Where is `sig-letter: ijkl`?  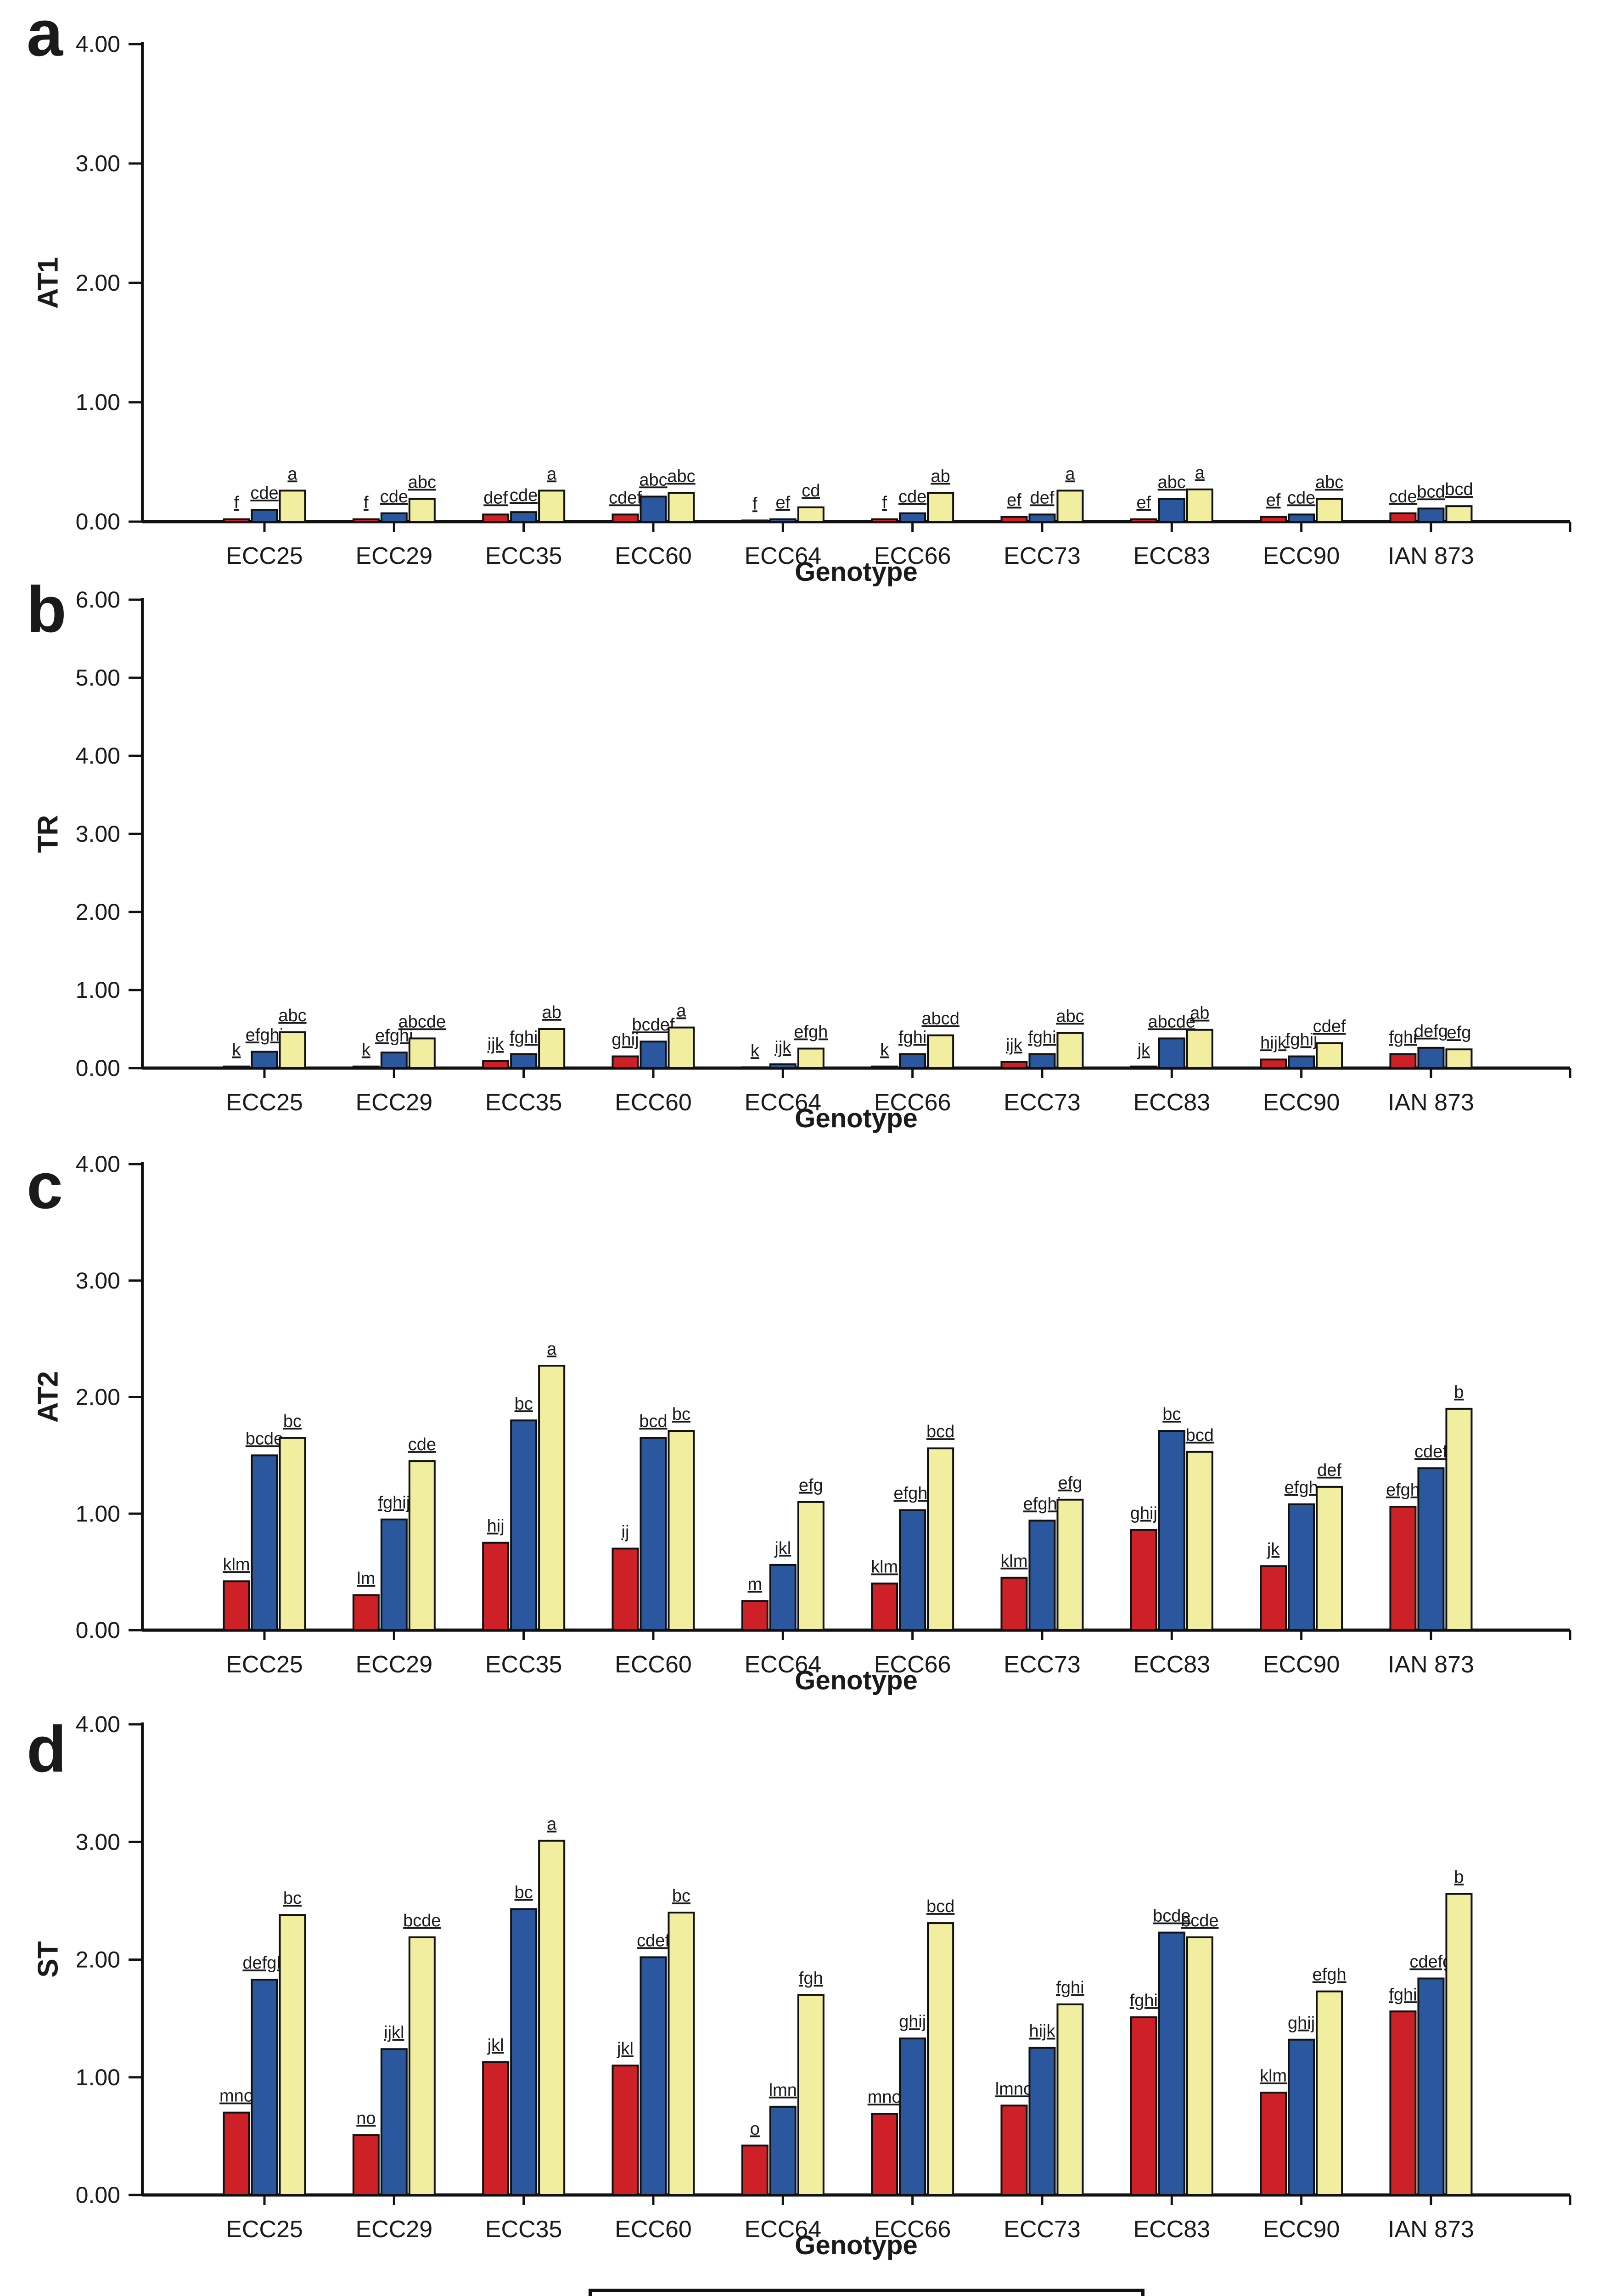 sig-letter: ijkl is located at coordinates (394, 2032).